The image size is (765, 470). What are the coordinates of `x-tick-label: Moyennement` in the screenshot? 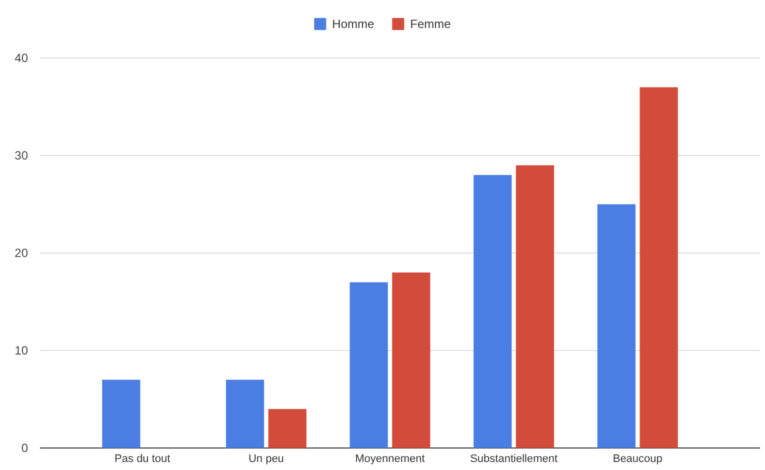 It's located at (390, 458).